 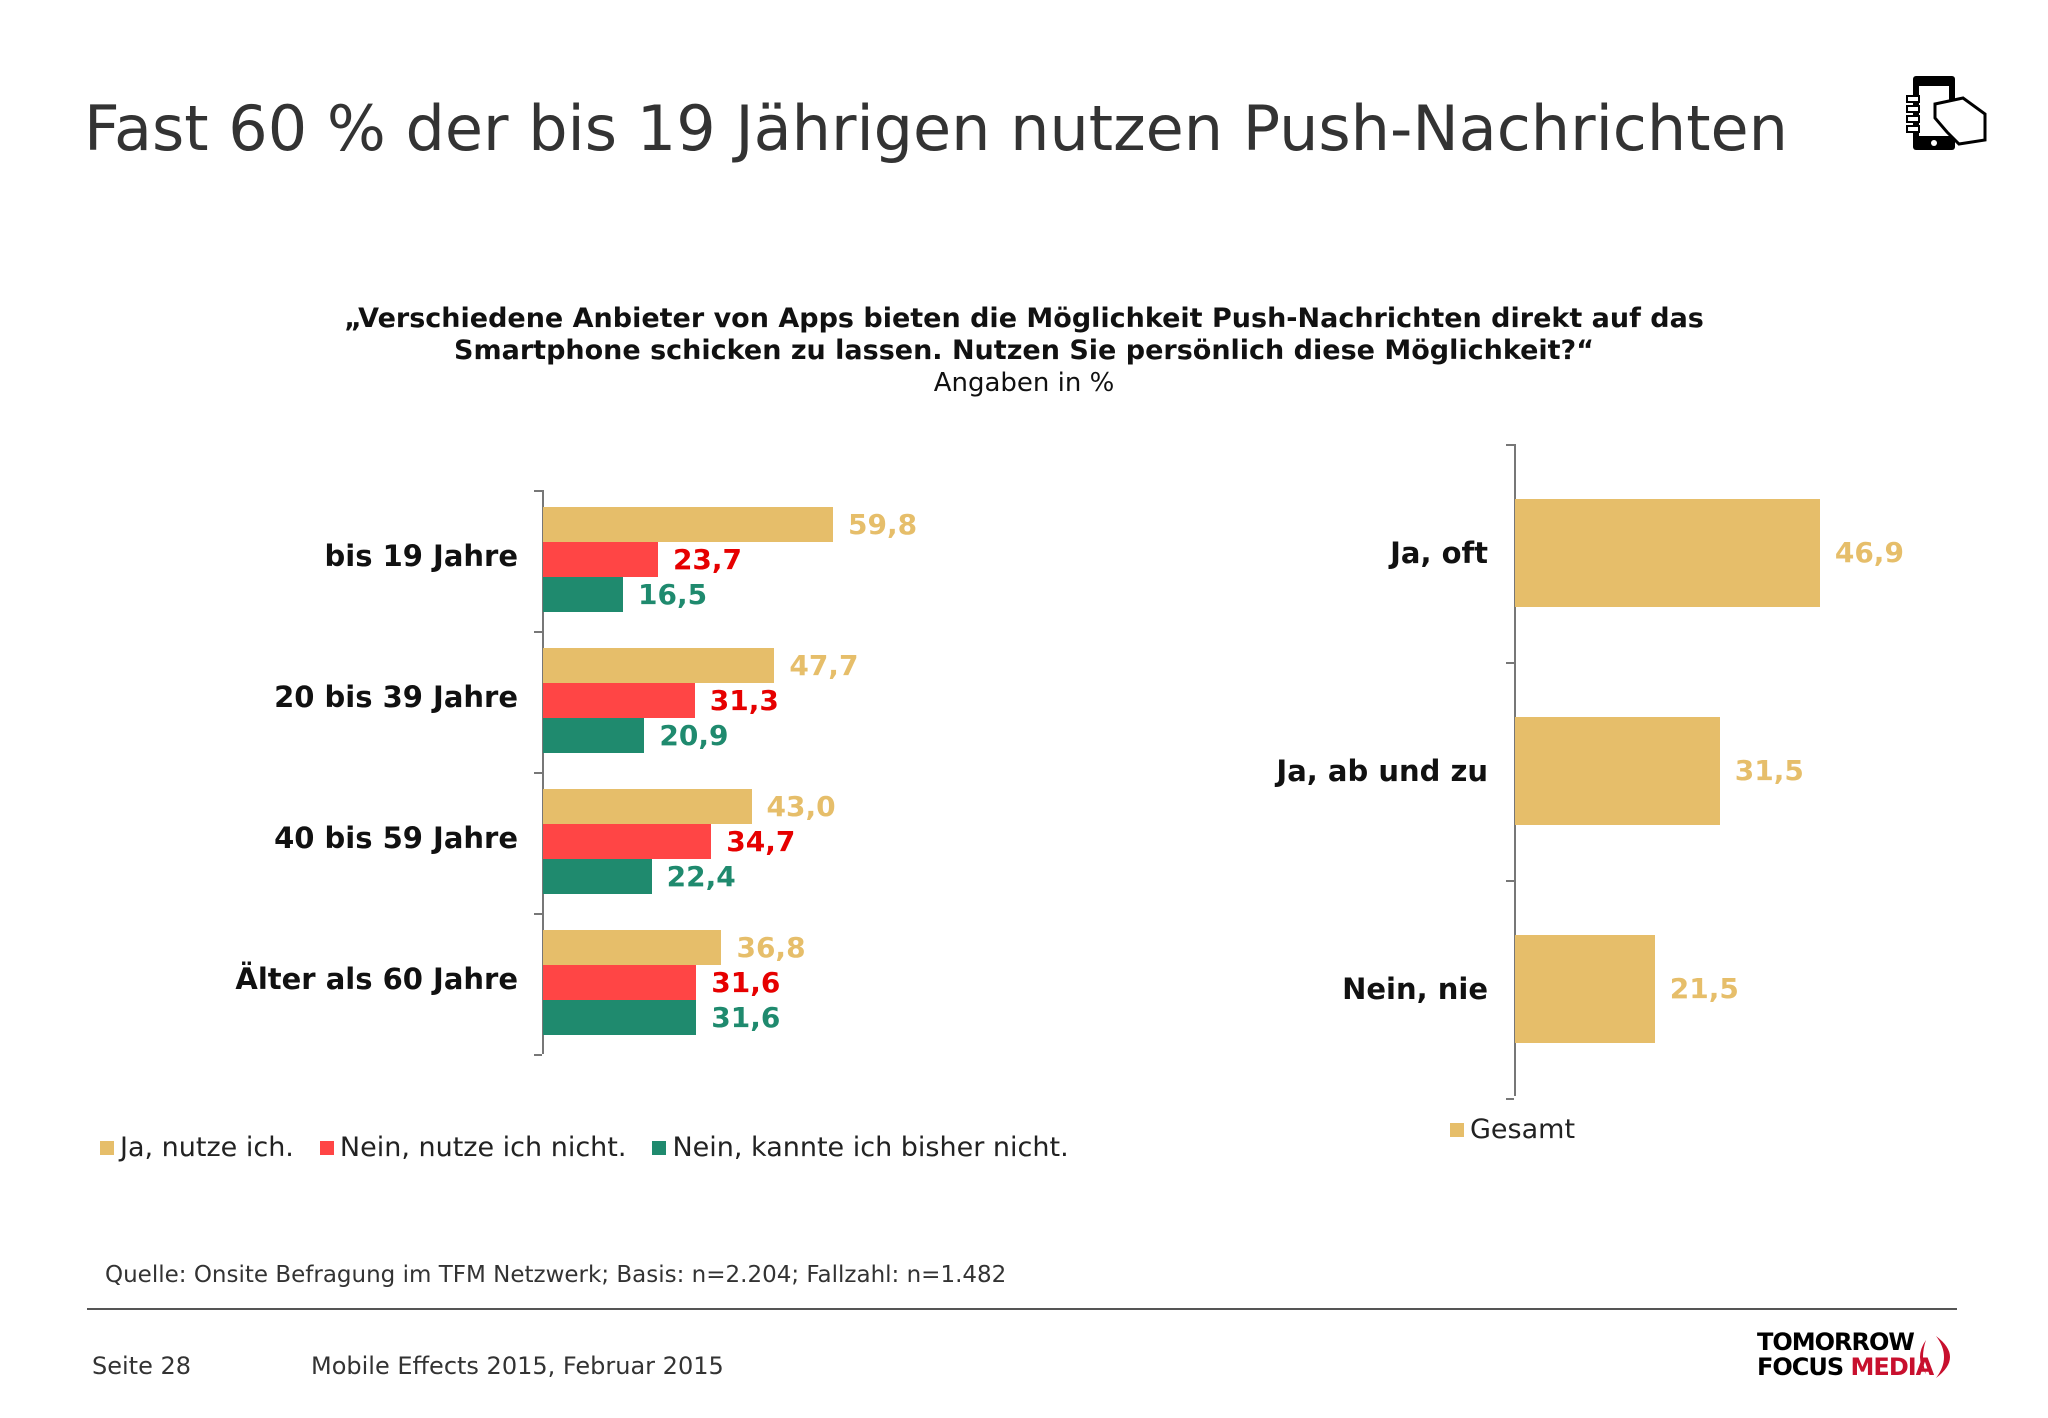 What do you see at coordinates (1024, 383) in the screenshot?
I see `unit-label: Angaben in %` at bounding box center [1024, 383].